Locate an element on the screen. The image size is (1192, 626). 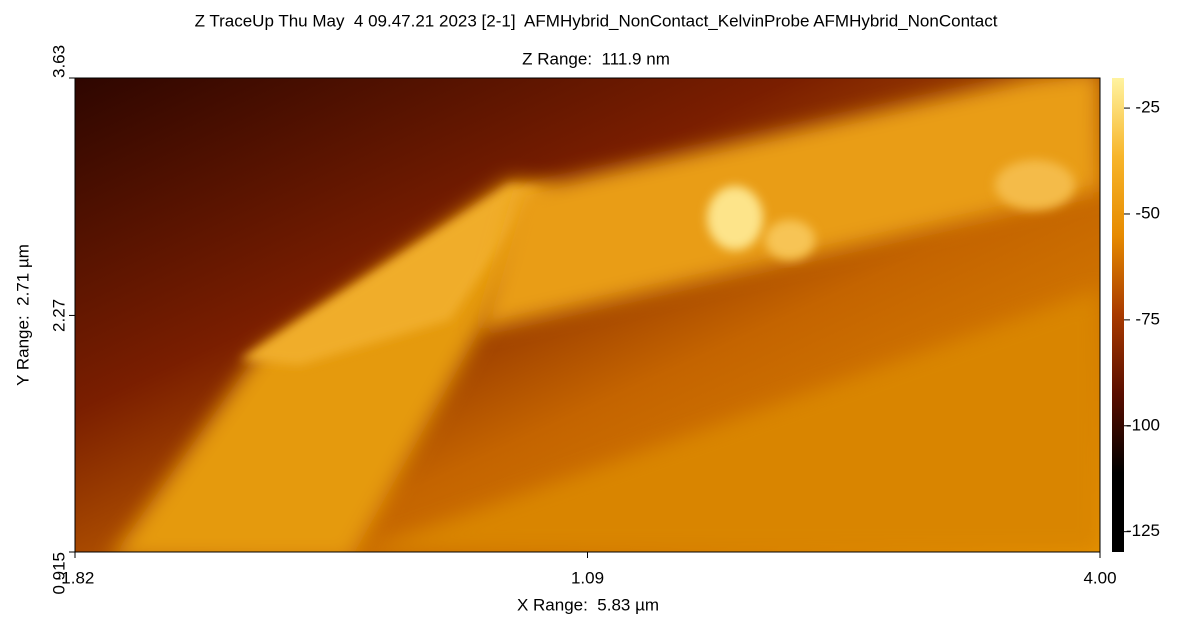
y-tick-label: 0.915 is located at coordinates (58, 573).